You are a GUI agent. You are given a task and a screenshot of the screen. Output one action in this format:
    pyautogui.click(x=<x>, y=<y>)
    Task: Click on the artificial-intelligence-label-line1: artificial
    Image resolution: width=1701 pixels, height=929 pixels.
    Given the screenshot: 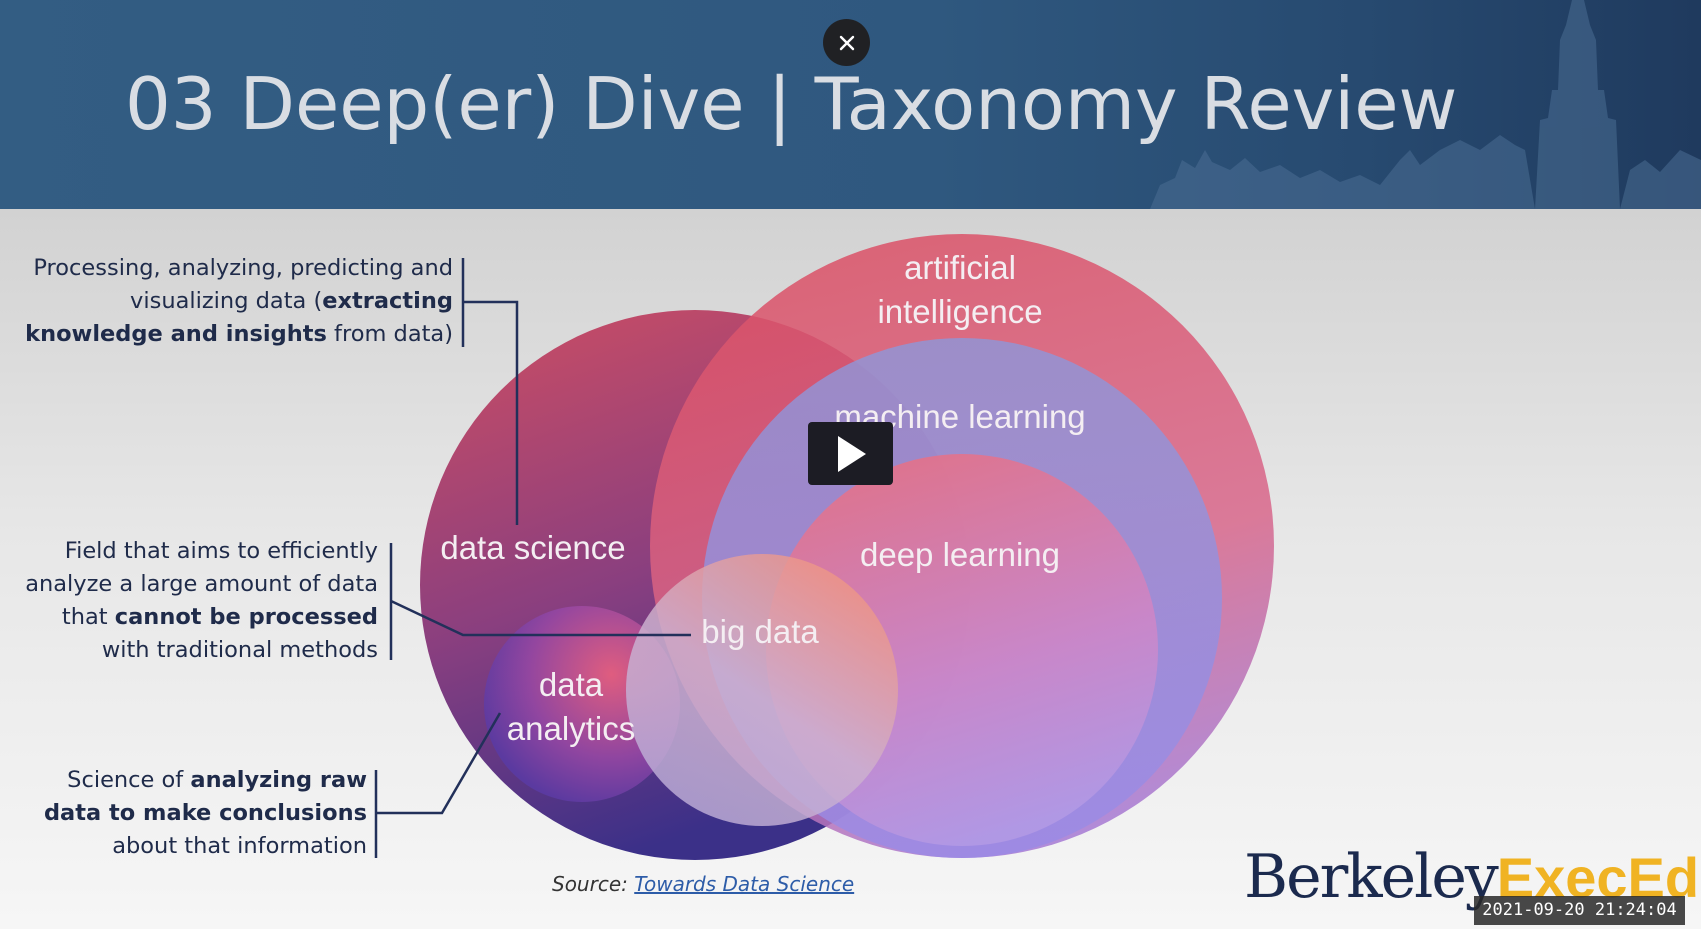 What is the action you would take?
    pyautogui.click(x=960, y=267)
    